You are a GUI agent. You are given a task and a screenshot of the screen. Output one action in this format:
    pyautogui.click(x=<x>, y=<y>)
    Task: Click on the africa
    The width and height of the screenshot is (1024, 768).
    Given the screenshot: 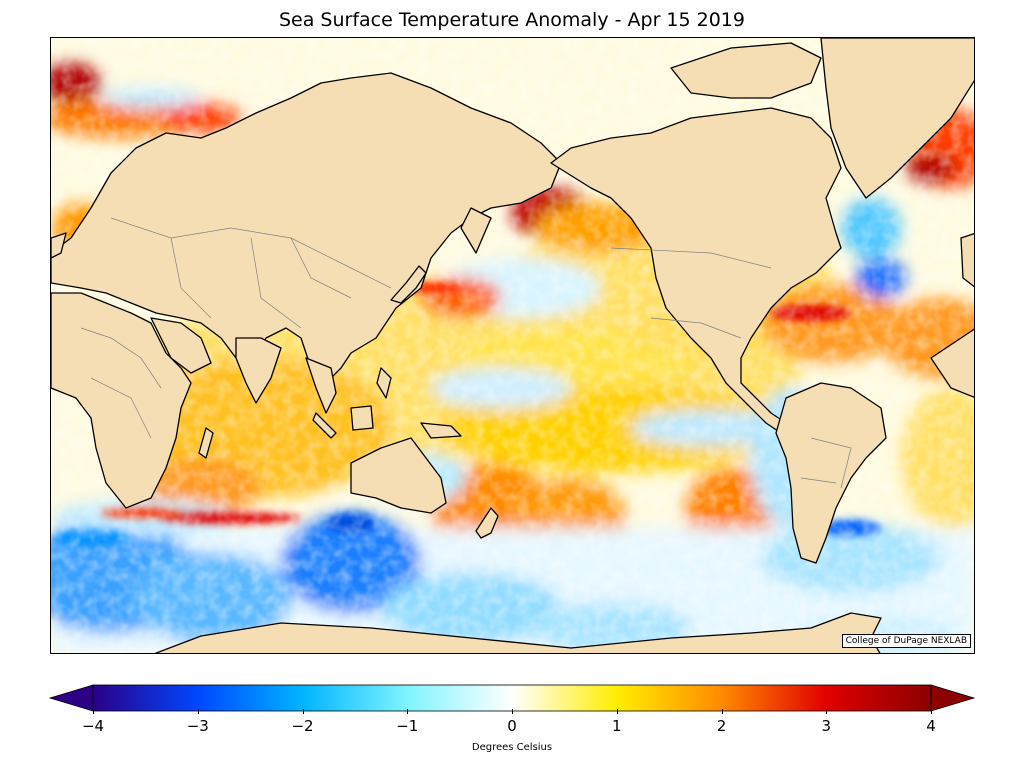 What is the action you would take?
    pyautogui.click(x=121, y=400)
    